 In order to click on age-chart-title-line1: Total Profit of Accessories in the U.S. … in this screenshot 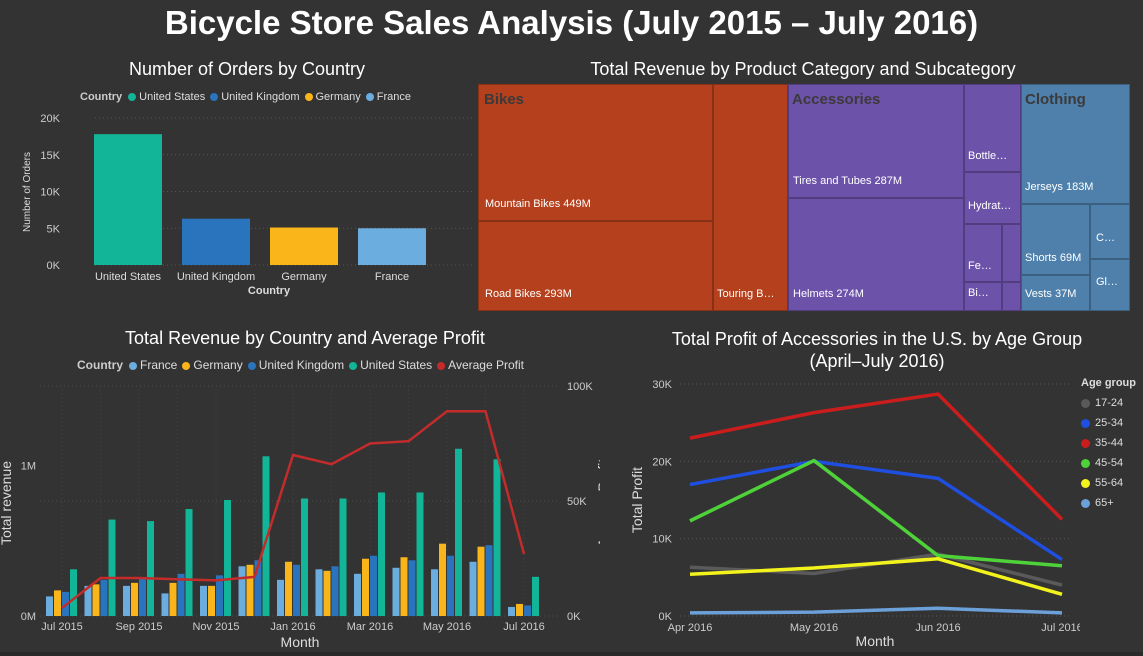, I will do `click(877, 339)`.